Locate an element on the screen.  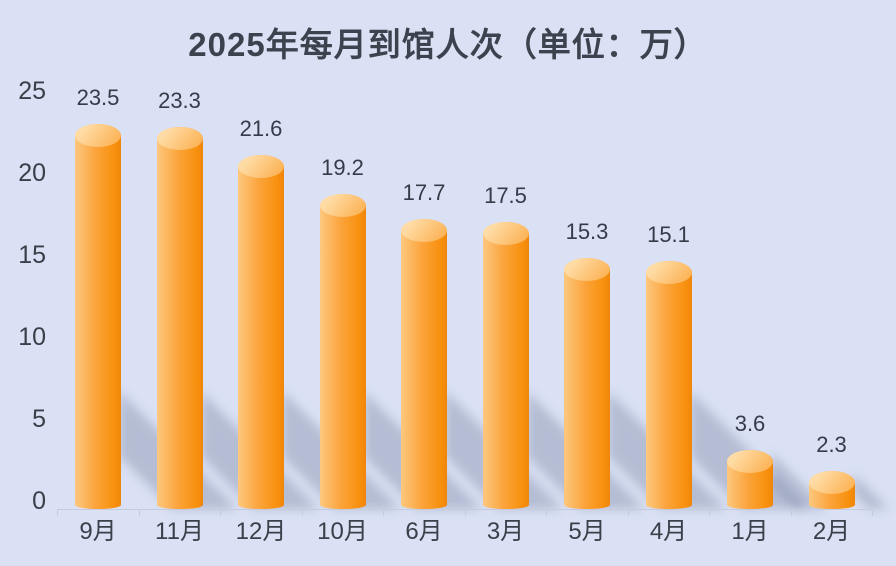
x-axis-label: 12月 is located at coordinates (261, 531).